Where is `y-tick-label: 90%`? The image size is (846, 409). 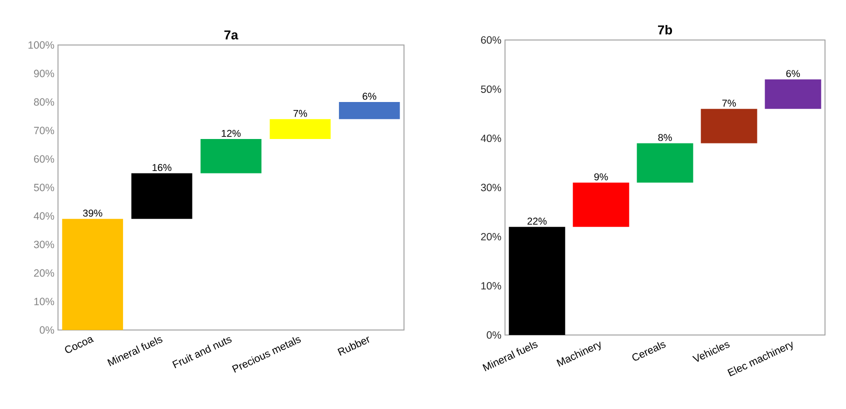 y-tick-label: 90% is located at coordinates (44, 74).